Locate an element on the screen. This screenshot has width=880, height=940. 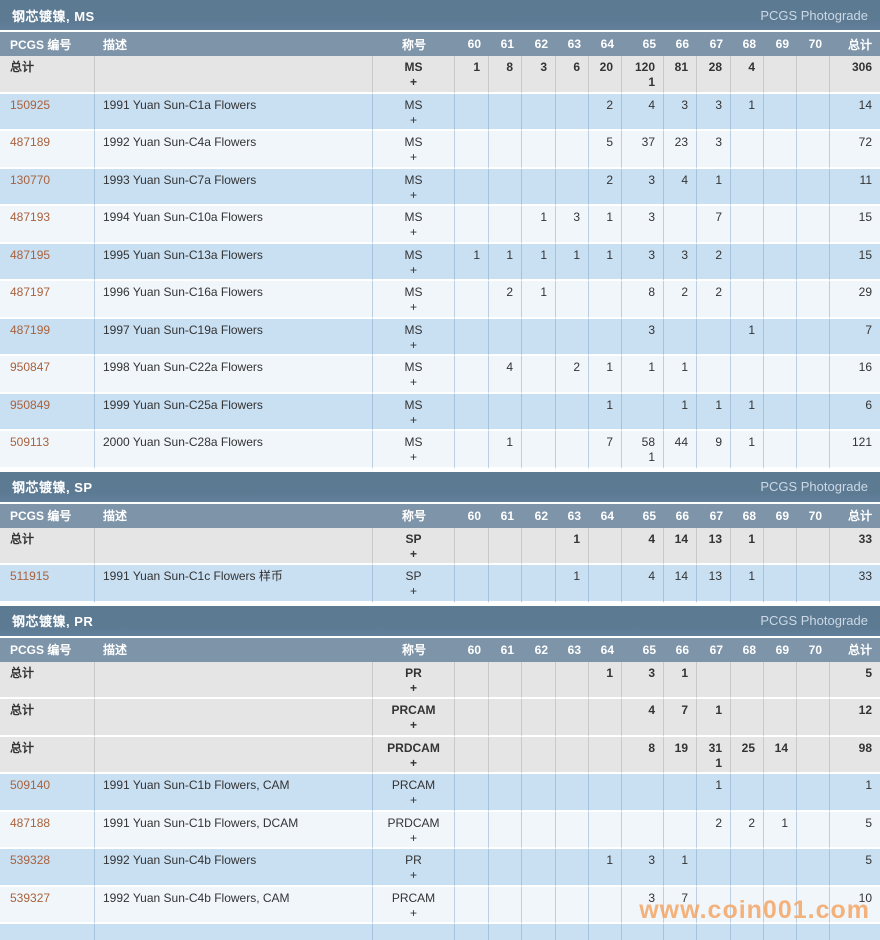
grade-67-count: 9 is located at coordinates (714, 450).